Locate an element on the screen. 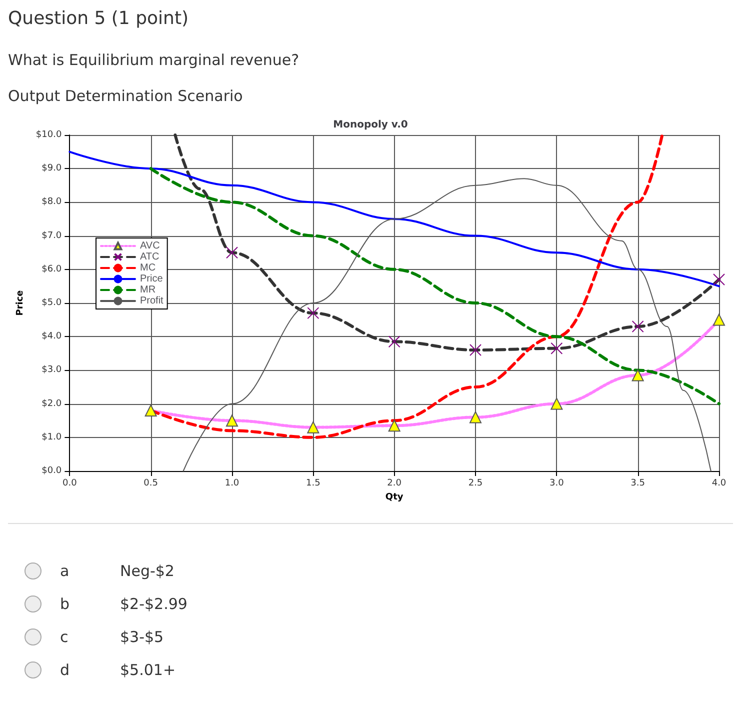 This screenshot has height=712, width=741. x-tick-label: 3.0 is located at coordinates (557, 483).